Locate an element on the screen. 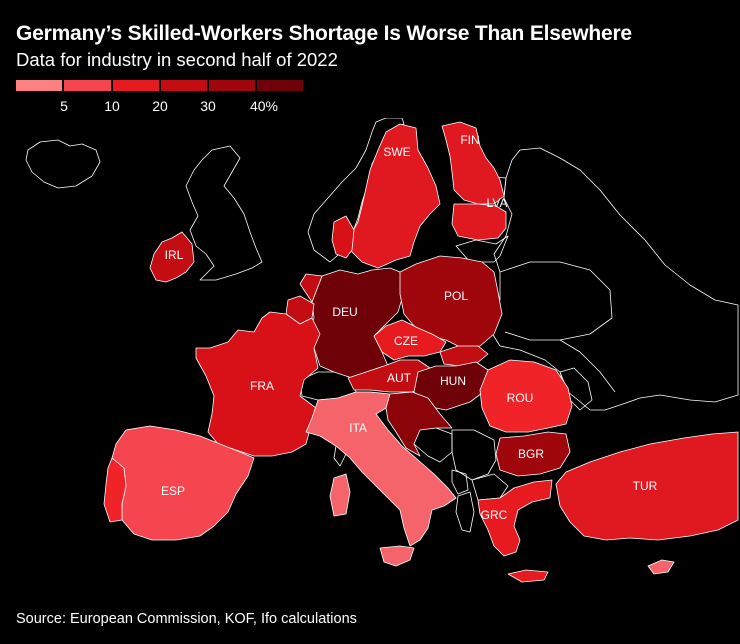 Image resolution: width=740 pixels, height=644 pixels. country-svk is located at coordinates (464, 356).